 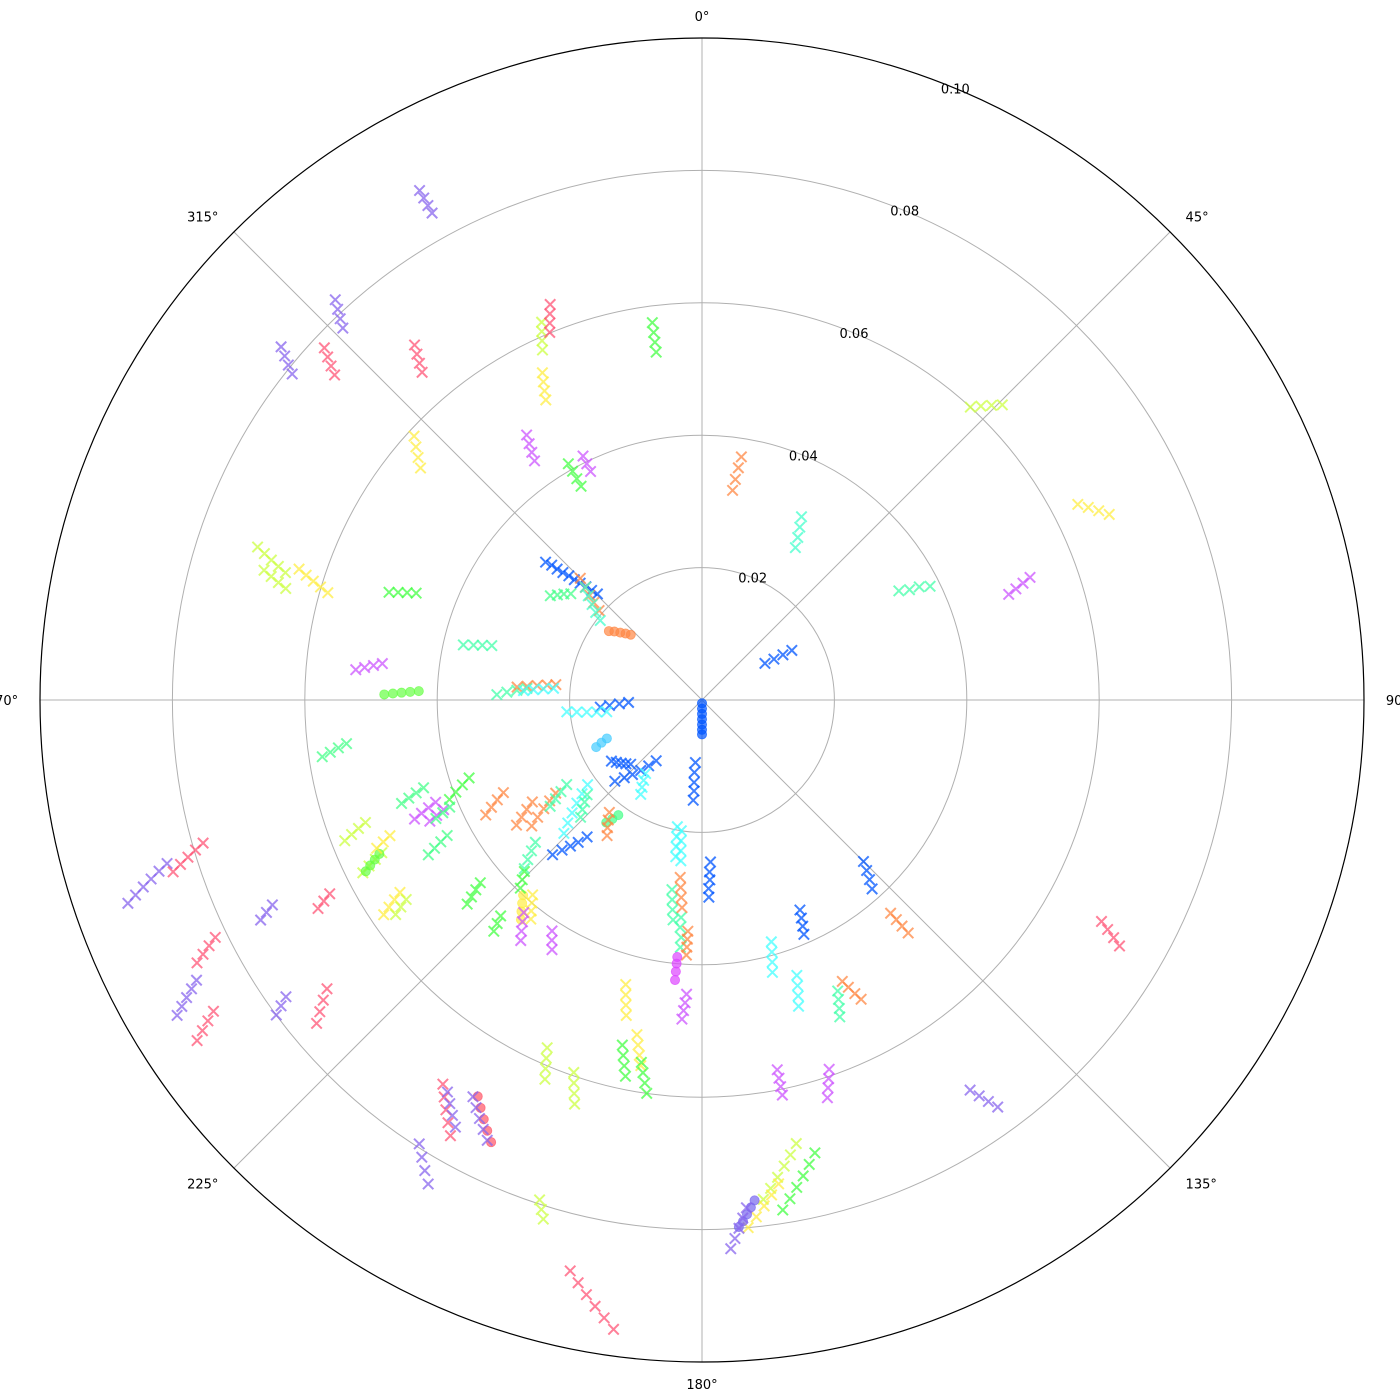 I want to click on r-tick-label: 0.04, so click(x=803, y=456).